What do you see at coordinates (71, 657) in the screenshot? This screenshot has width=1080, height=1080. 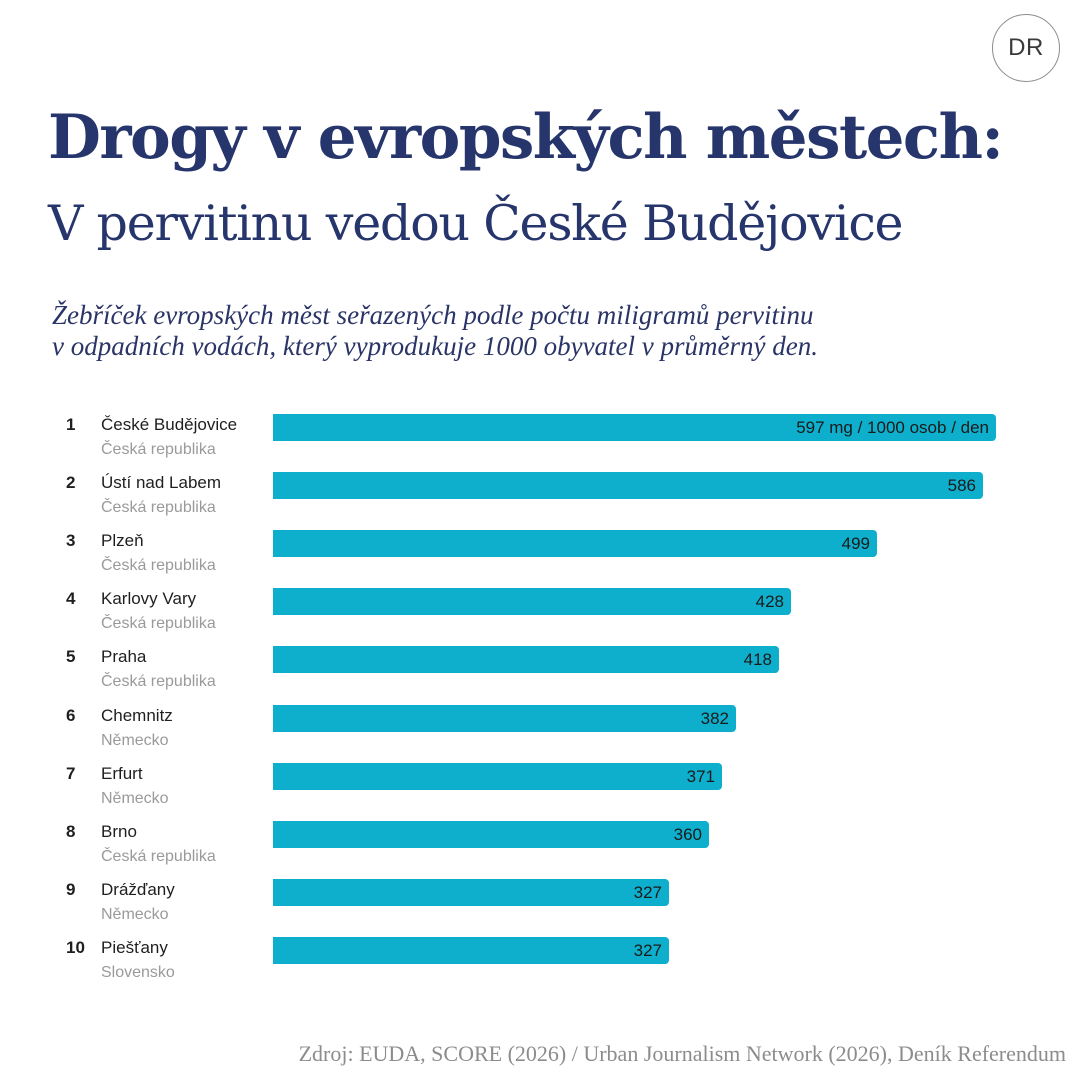 I see `row-rank: 5` at bounding box center [71, 657].